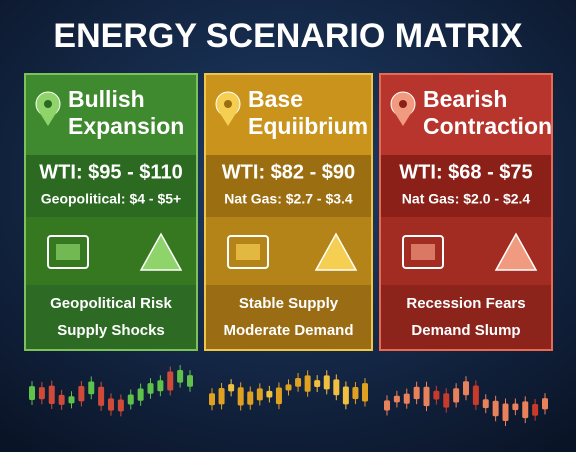  What do you see at coordinates (287, 36) in the screenshot?
I see `title: ENERGY SCENARIO MATRIX` at bounding box center [287, 36].